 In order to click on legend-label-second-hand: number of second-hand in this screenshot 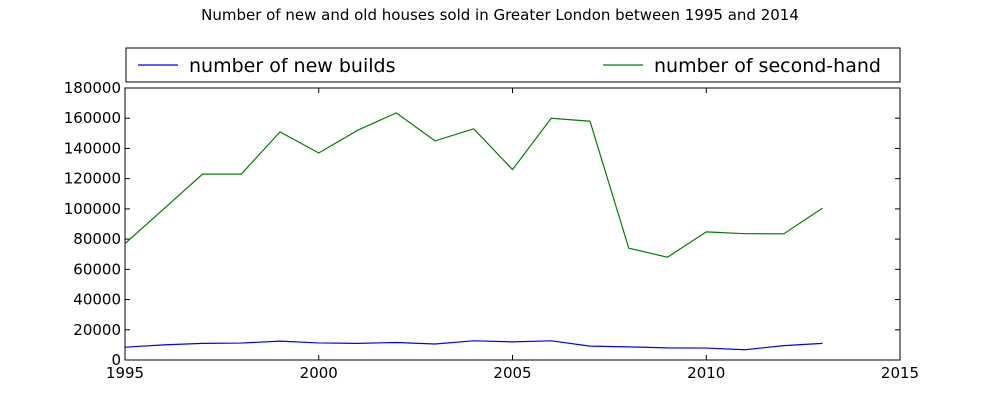, I will do `click(767, 66)`.